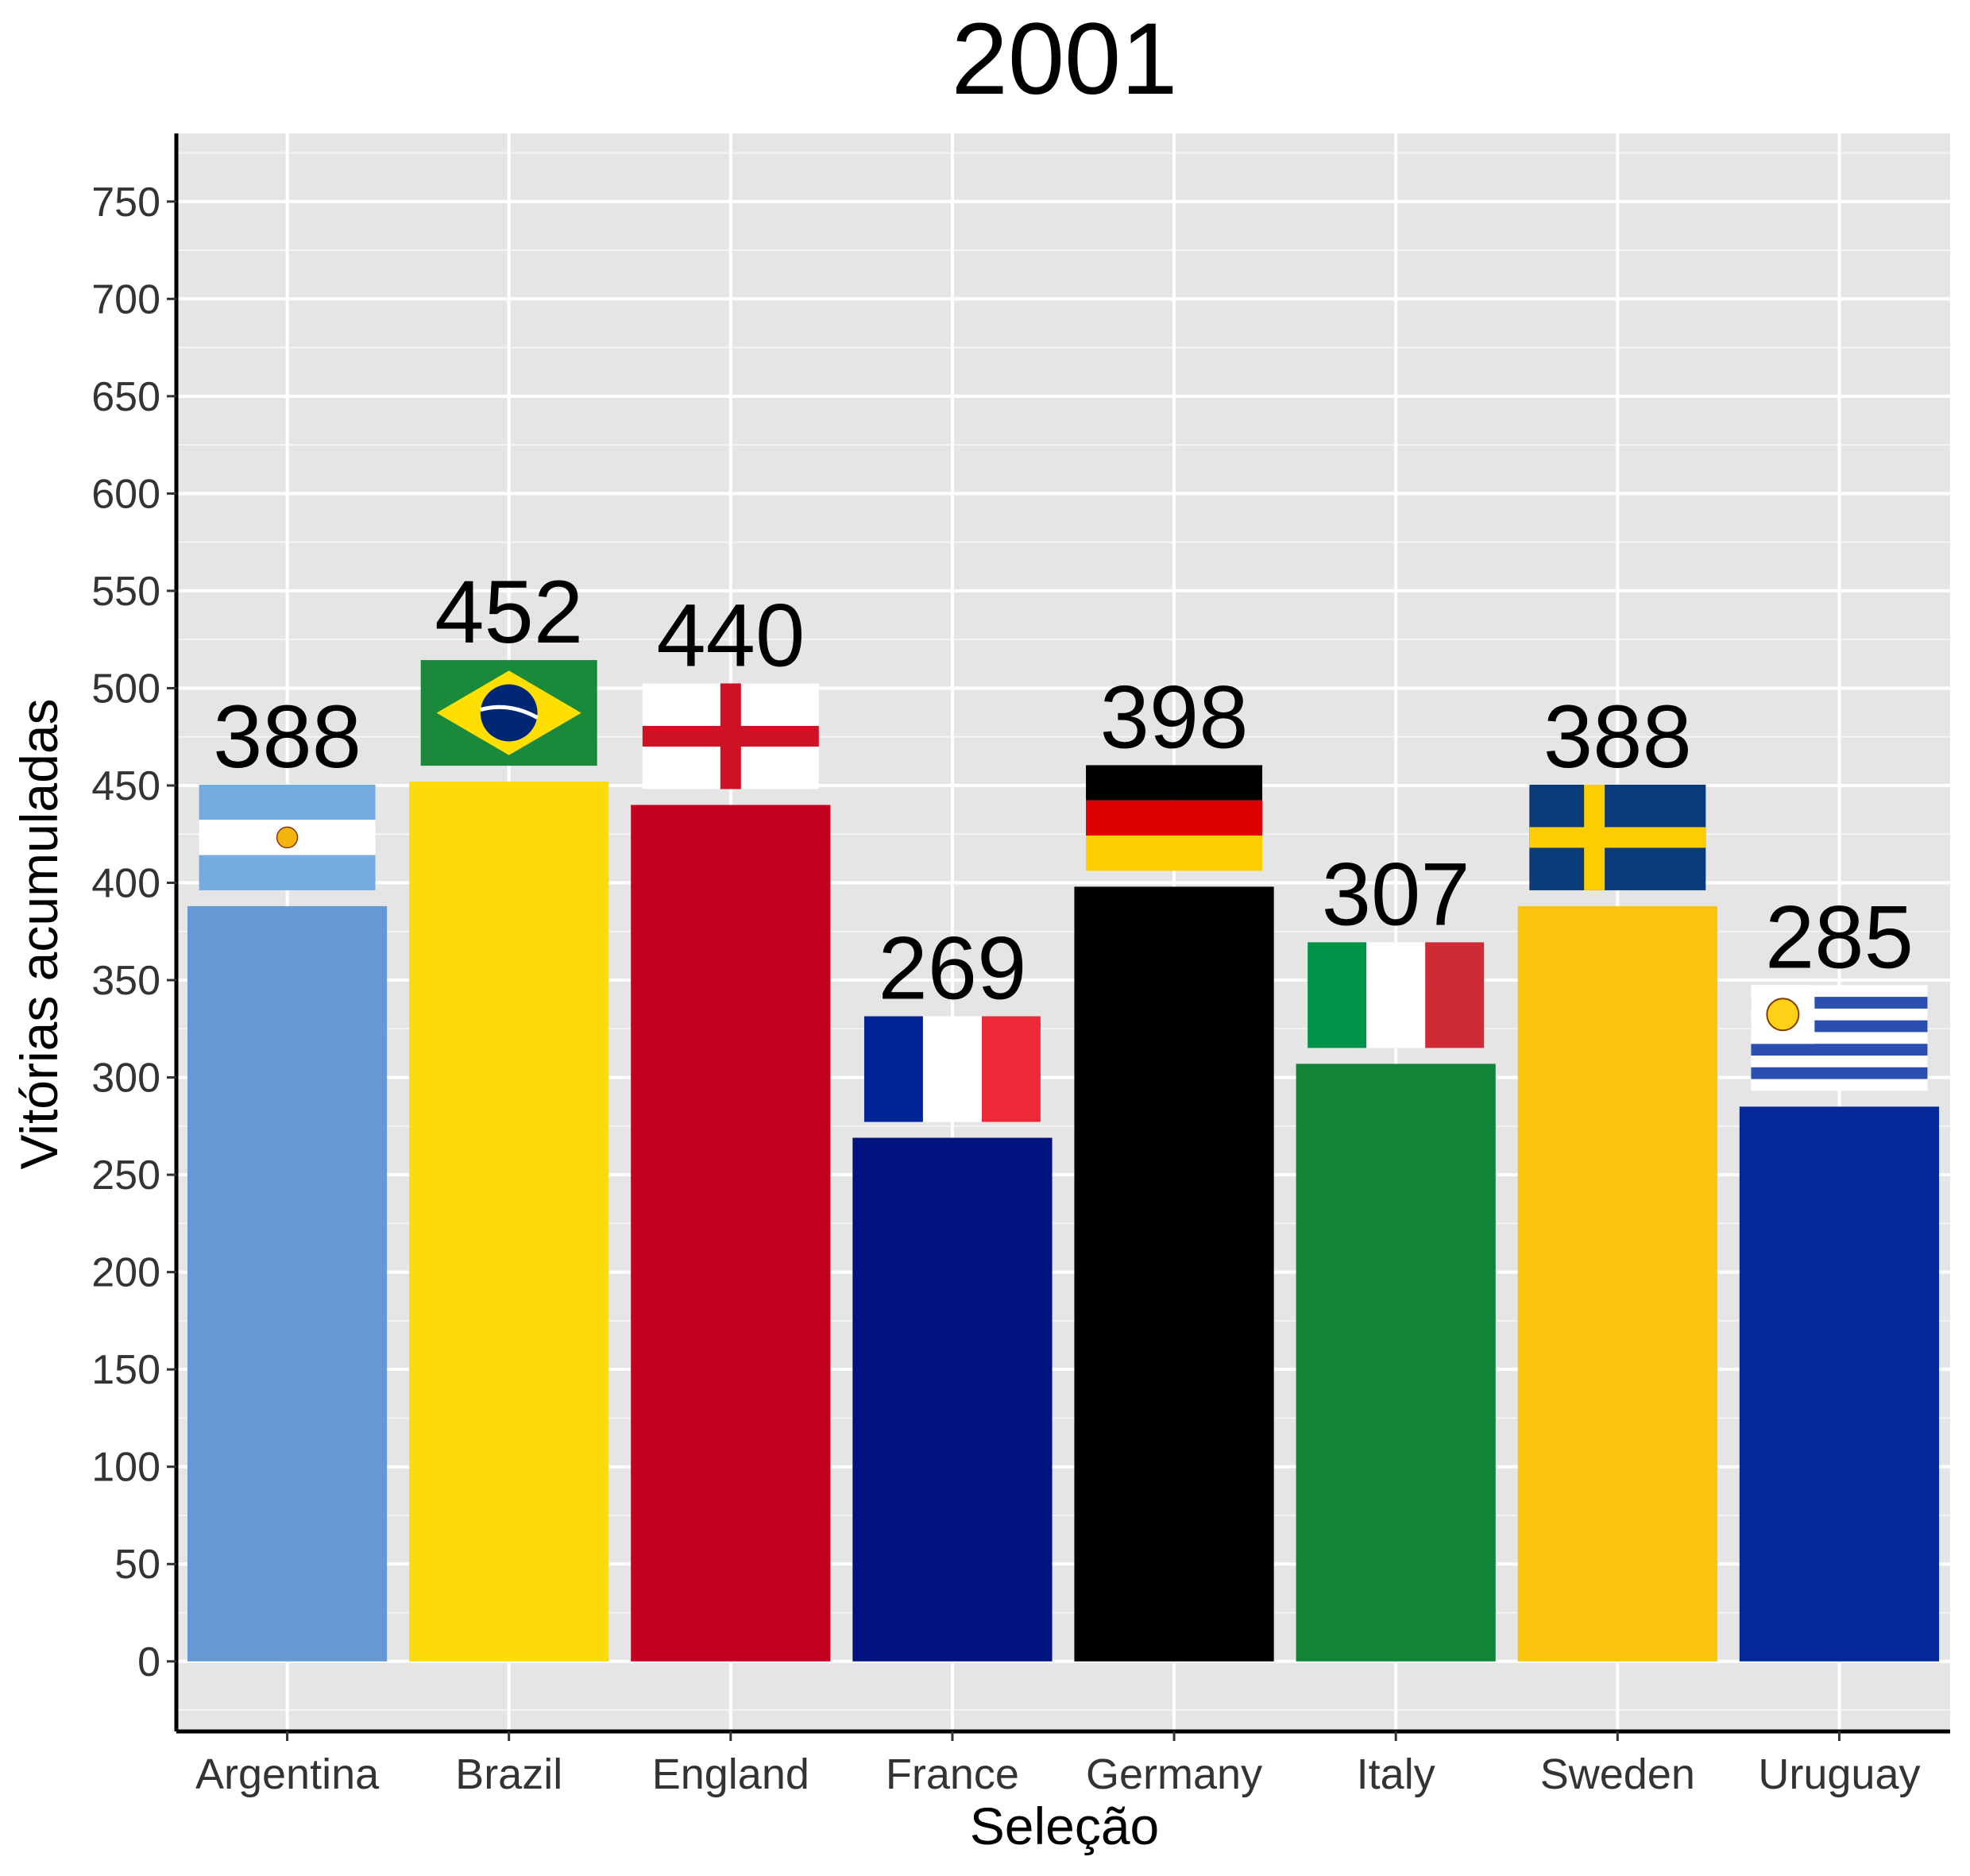 The image size is (1970, 1876). What do you see at coordinates (1065, 1826) in the screenshot?
I see `x-axis-title: Seleção` at bounding box center [1065, 1826].